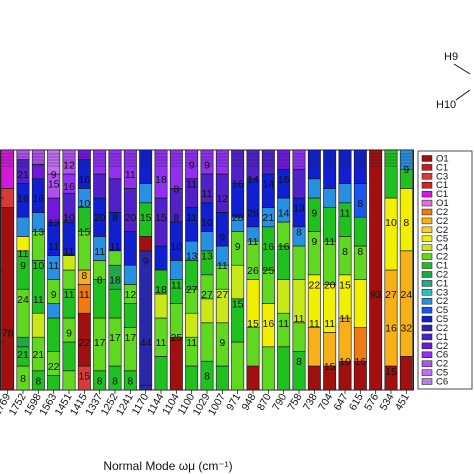 The image size is (474, 474). What do you see at coordinates (402, 401) in the screenshot?
I see `x-tick-label: 451` at bounding box center [402, 401].